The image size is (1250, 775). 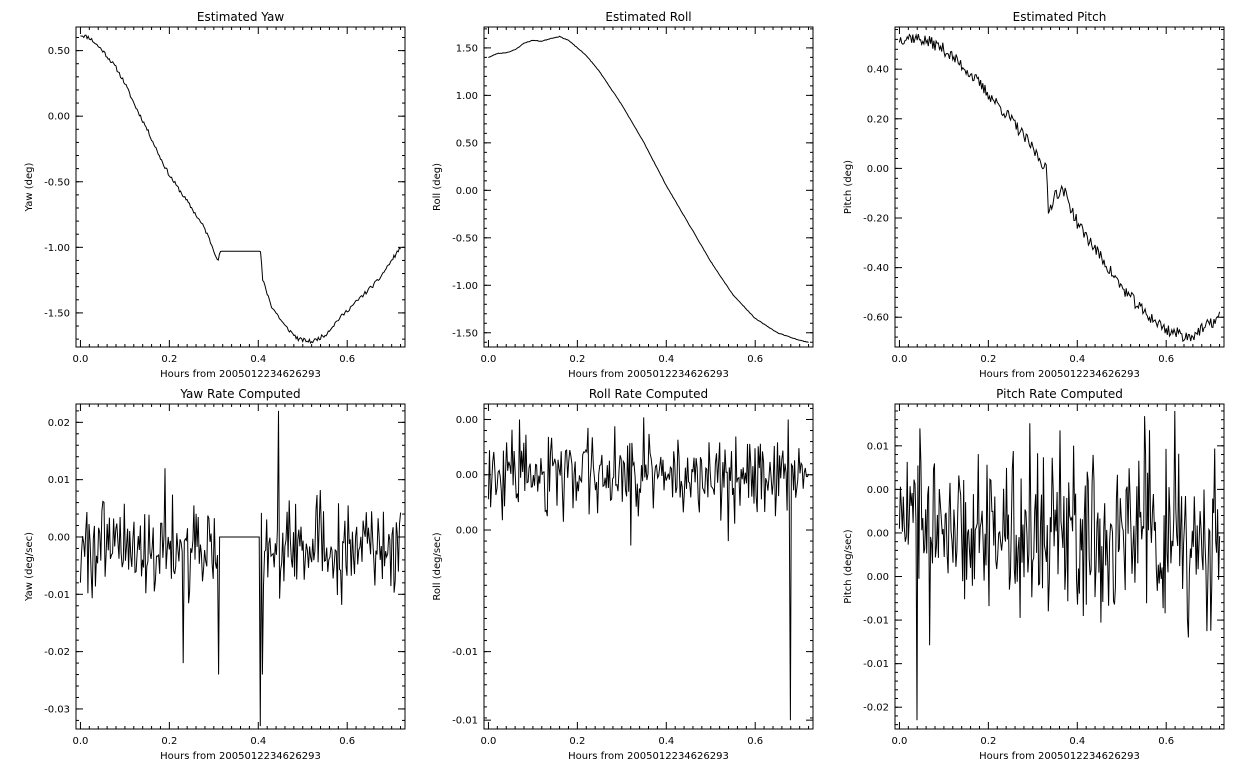 I want to click on y-axis-label: Roll (deg/sec), so click(x=437, y=566).